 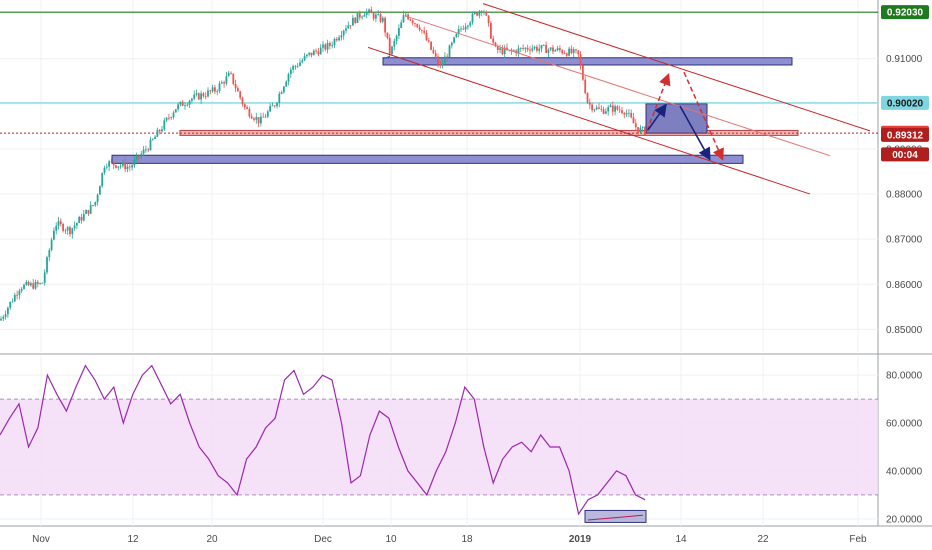 I want to click on resistance-zone, so click(x=587, y=61).